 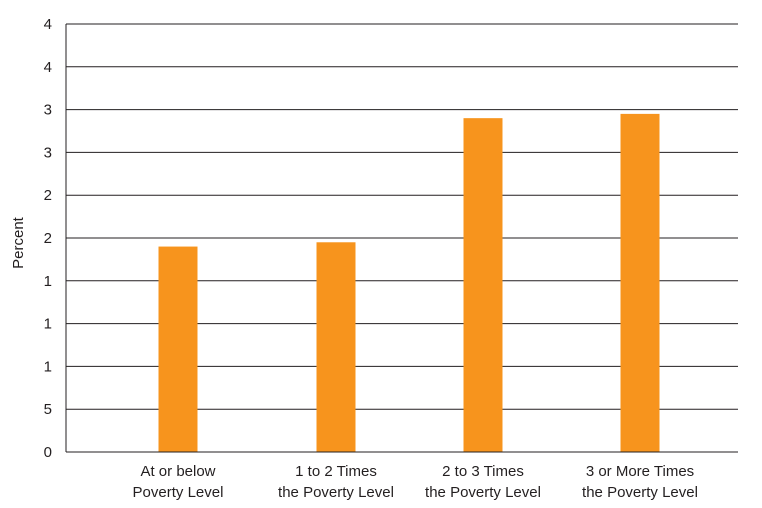 What do you see at coordinates (483, 471) in the screenshot?
I see `x-category-label: 2 to 3 Times` at bounding box center [483, 471].